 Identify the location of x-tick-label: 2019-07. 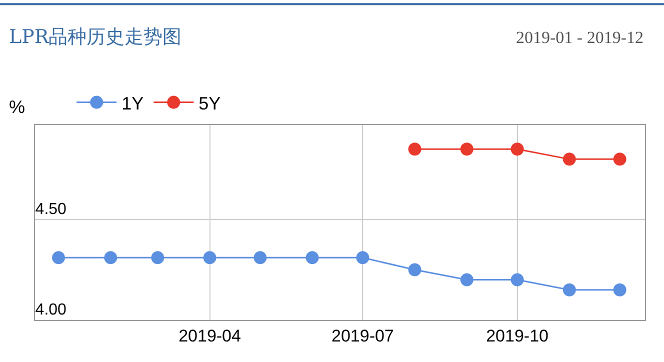
(362, 336).